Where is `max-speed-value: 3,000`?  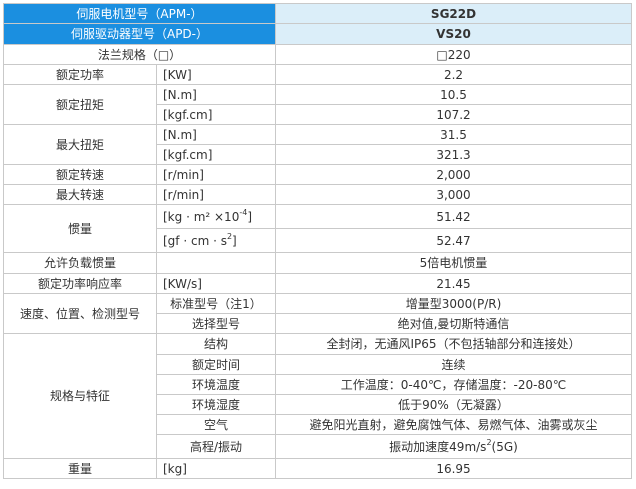
max-speed-value: 3,000 is located at coordinates (453, 194).